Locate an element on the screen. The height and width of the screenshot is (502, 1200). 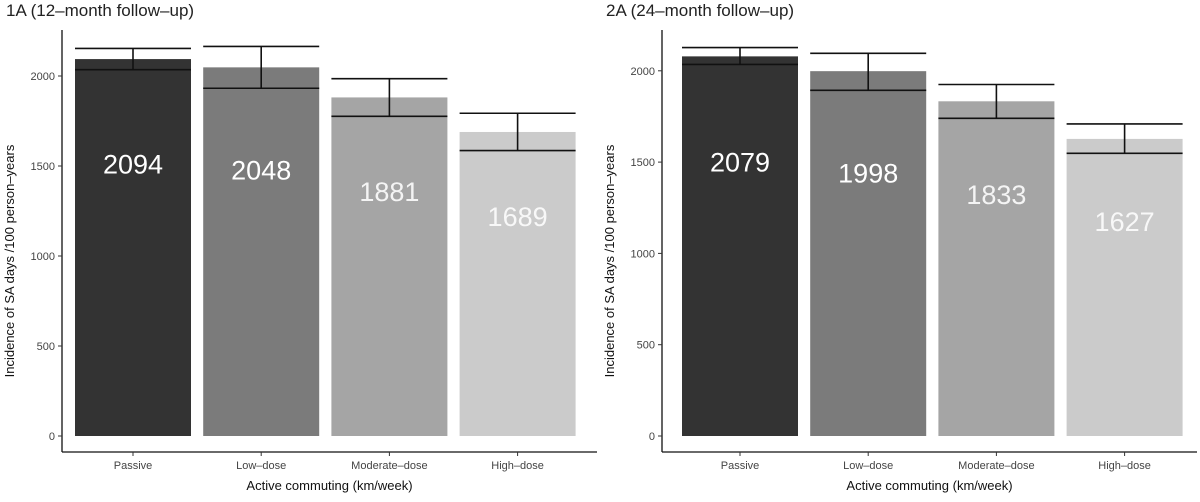
bar-value-label-3: 1689 is located at coordinates (518, 217).